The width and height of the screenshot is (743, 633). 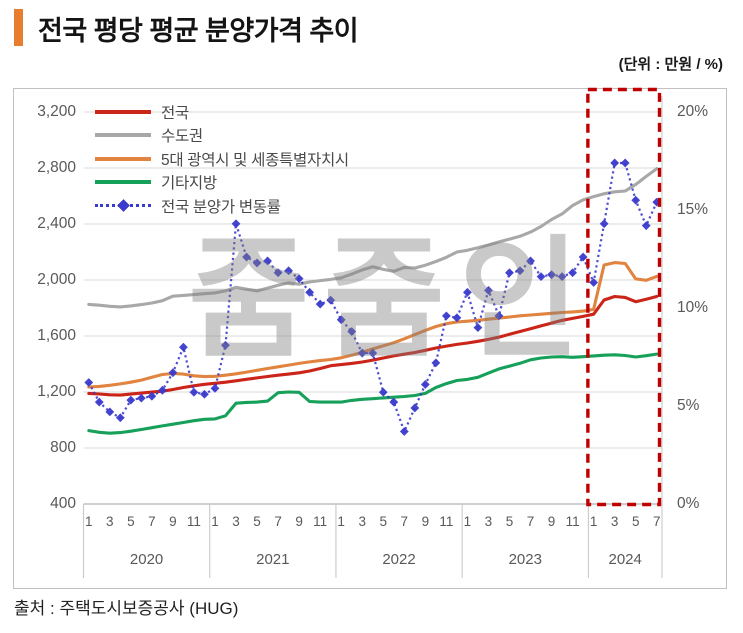 What do you see at coordinates (222, 112) in the screenshot?
I see `legend-item-national: 전국` at bounding box center [222, 112].